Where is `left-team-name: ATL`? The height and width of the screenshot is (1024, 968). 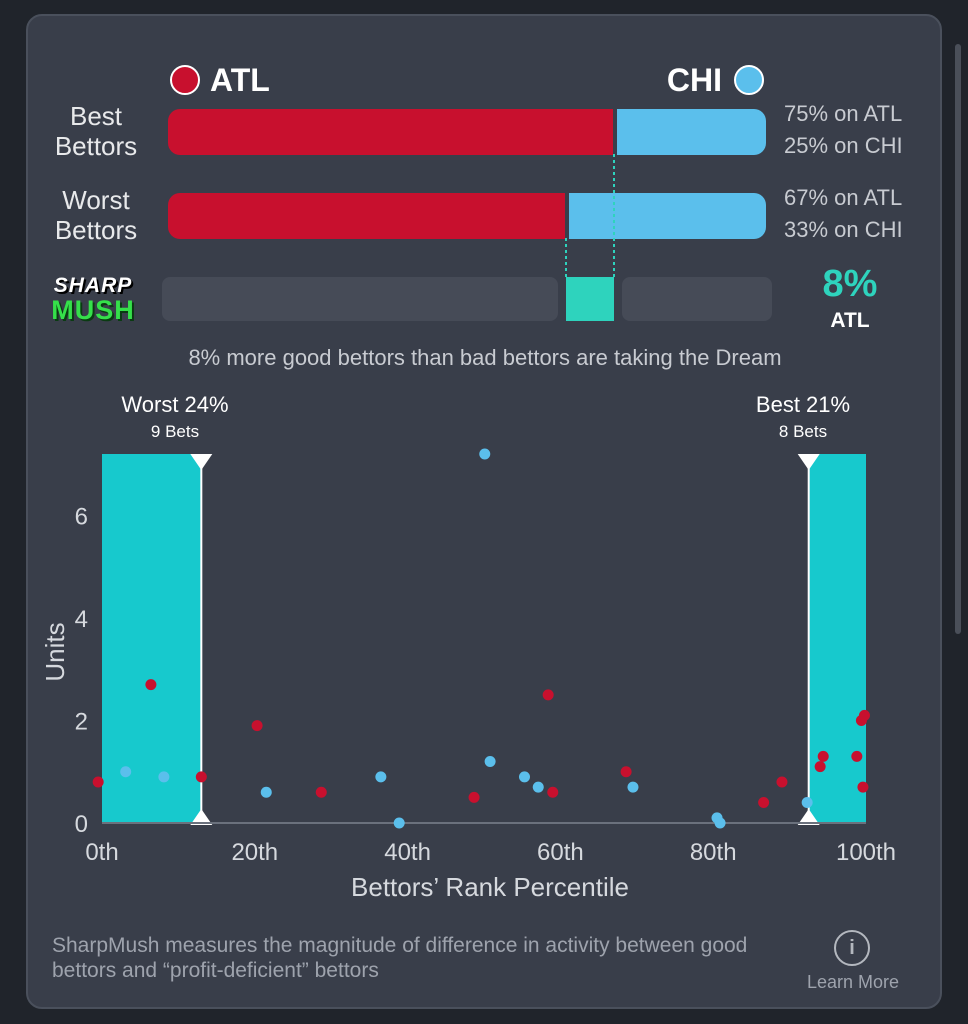
left-team-name: ATL is located at coordinates (240, 80).